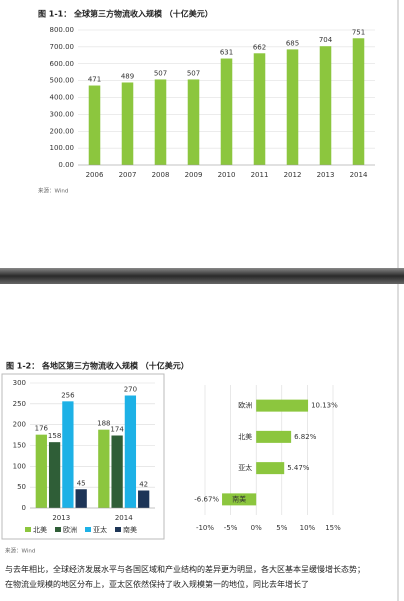  I want to click on category-label: 亚太, so click(245, 467).